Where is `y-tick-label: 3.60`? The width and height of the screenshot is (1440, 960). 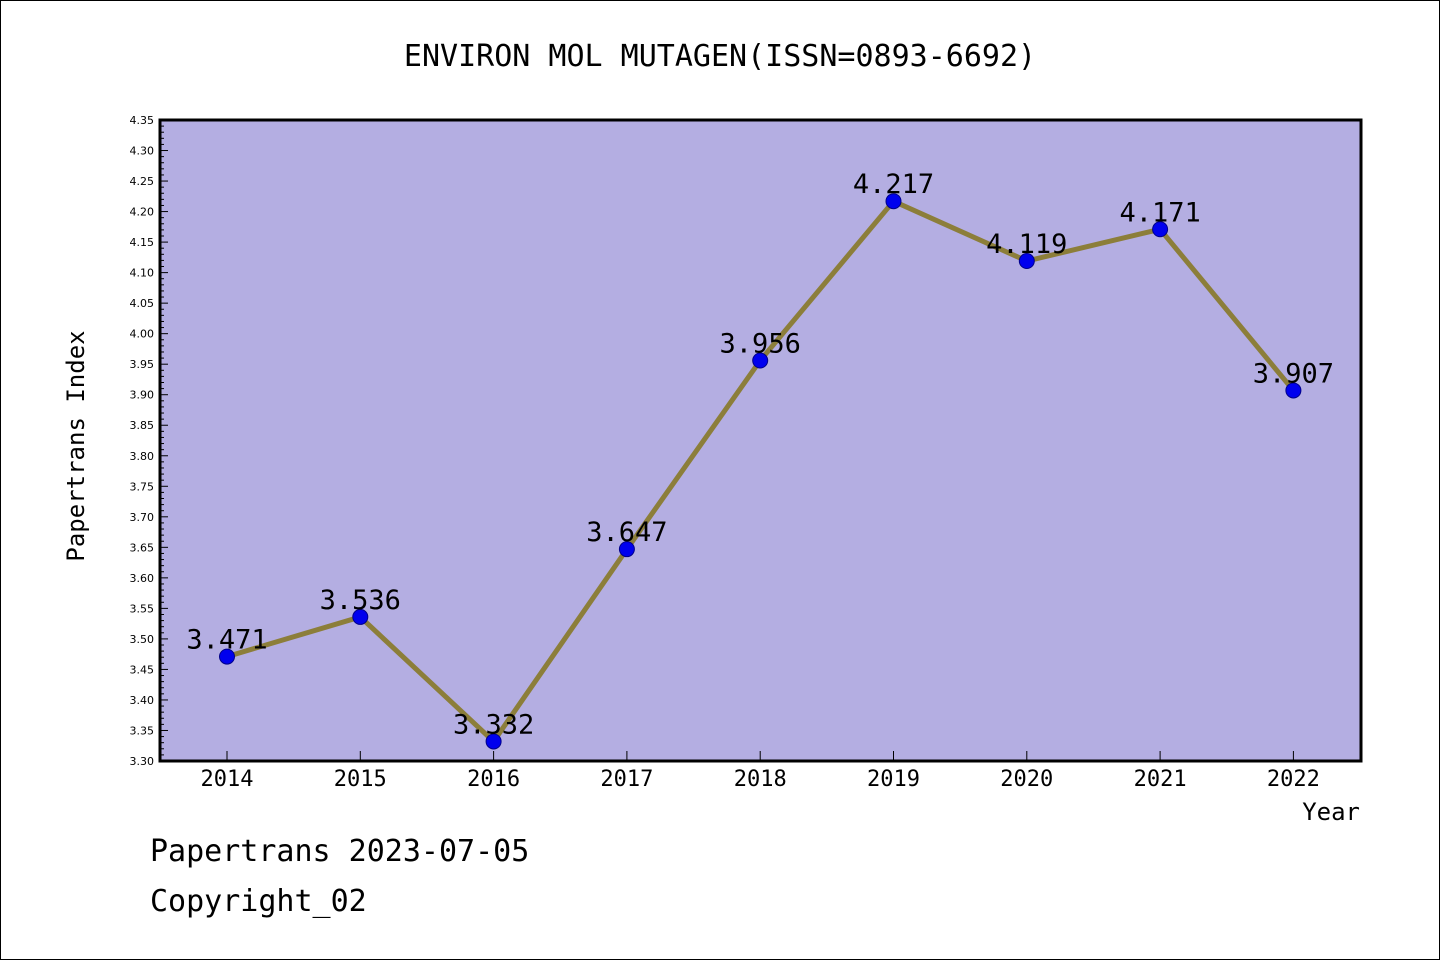 y-tick-label: 3.60 is located at coordinates (142, 578).